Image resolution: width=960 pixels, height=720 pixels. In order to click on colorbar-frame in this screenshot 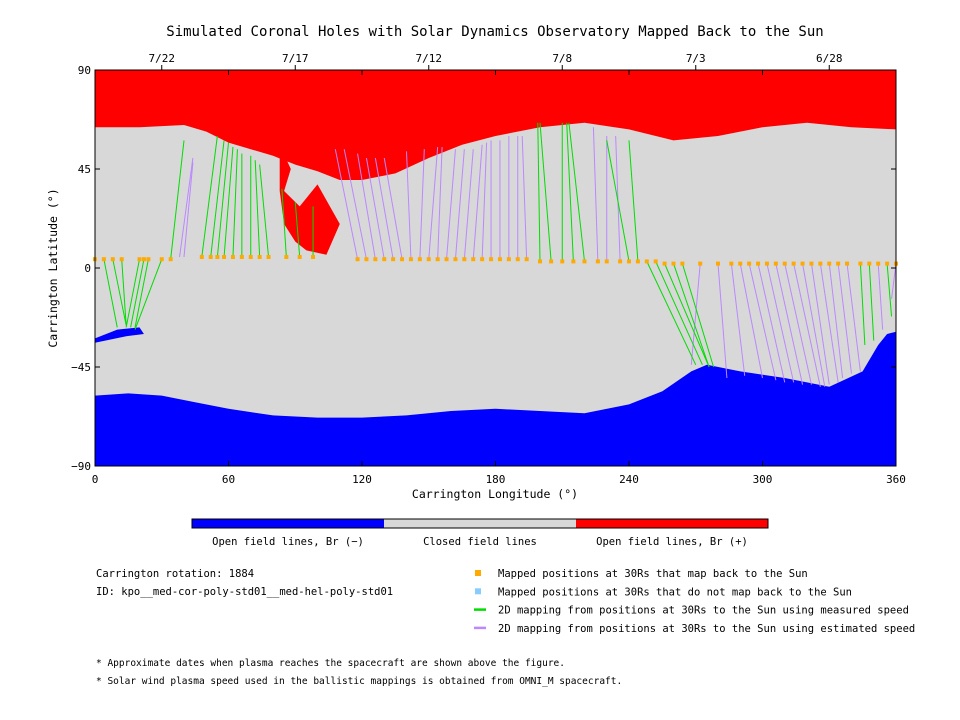, I will do `click(480, 523)`.